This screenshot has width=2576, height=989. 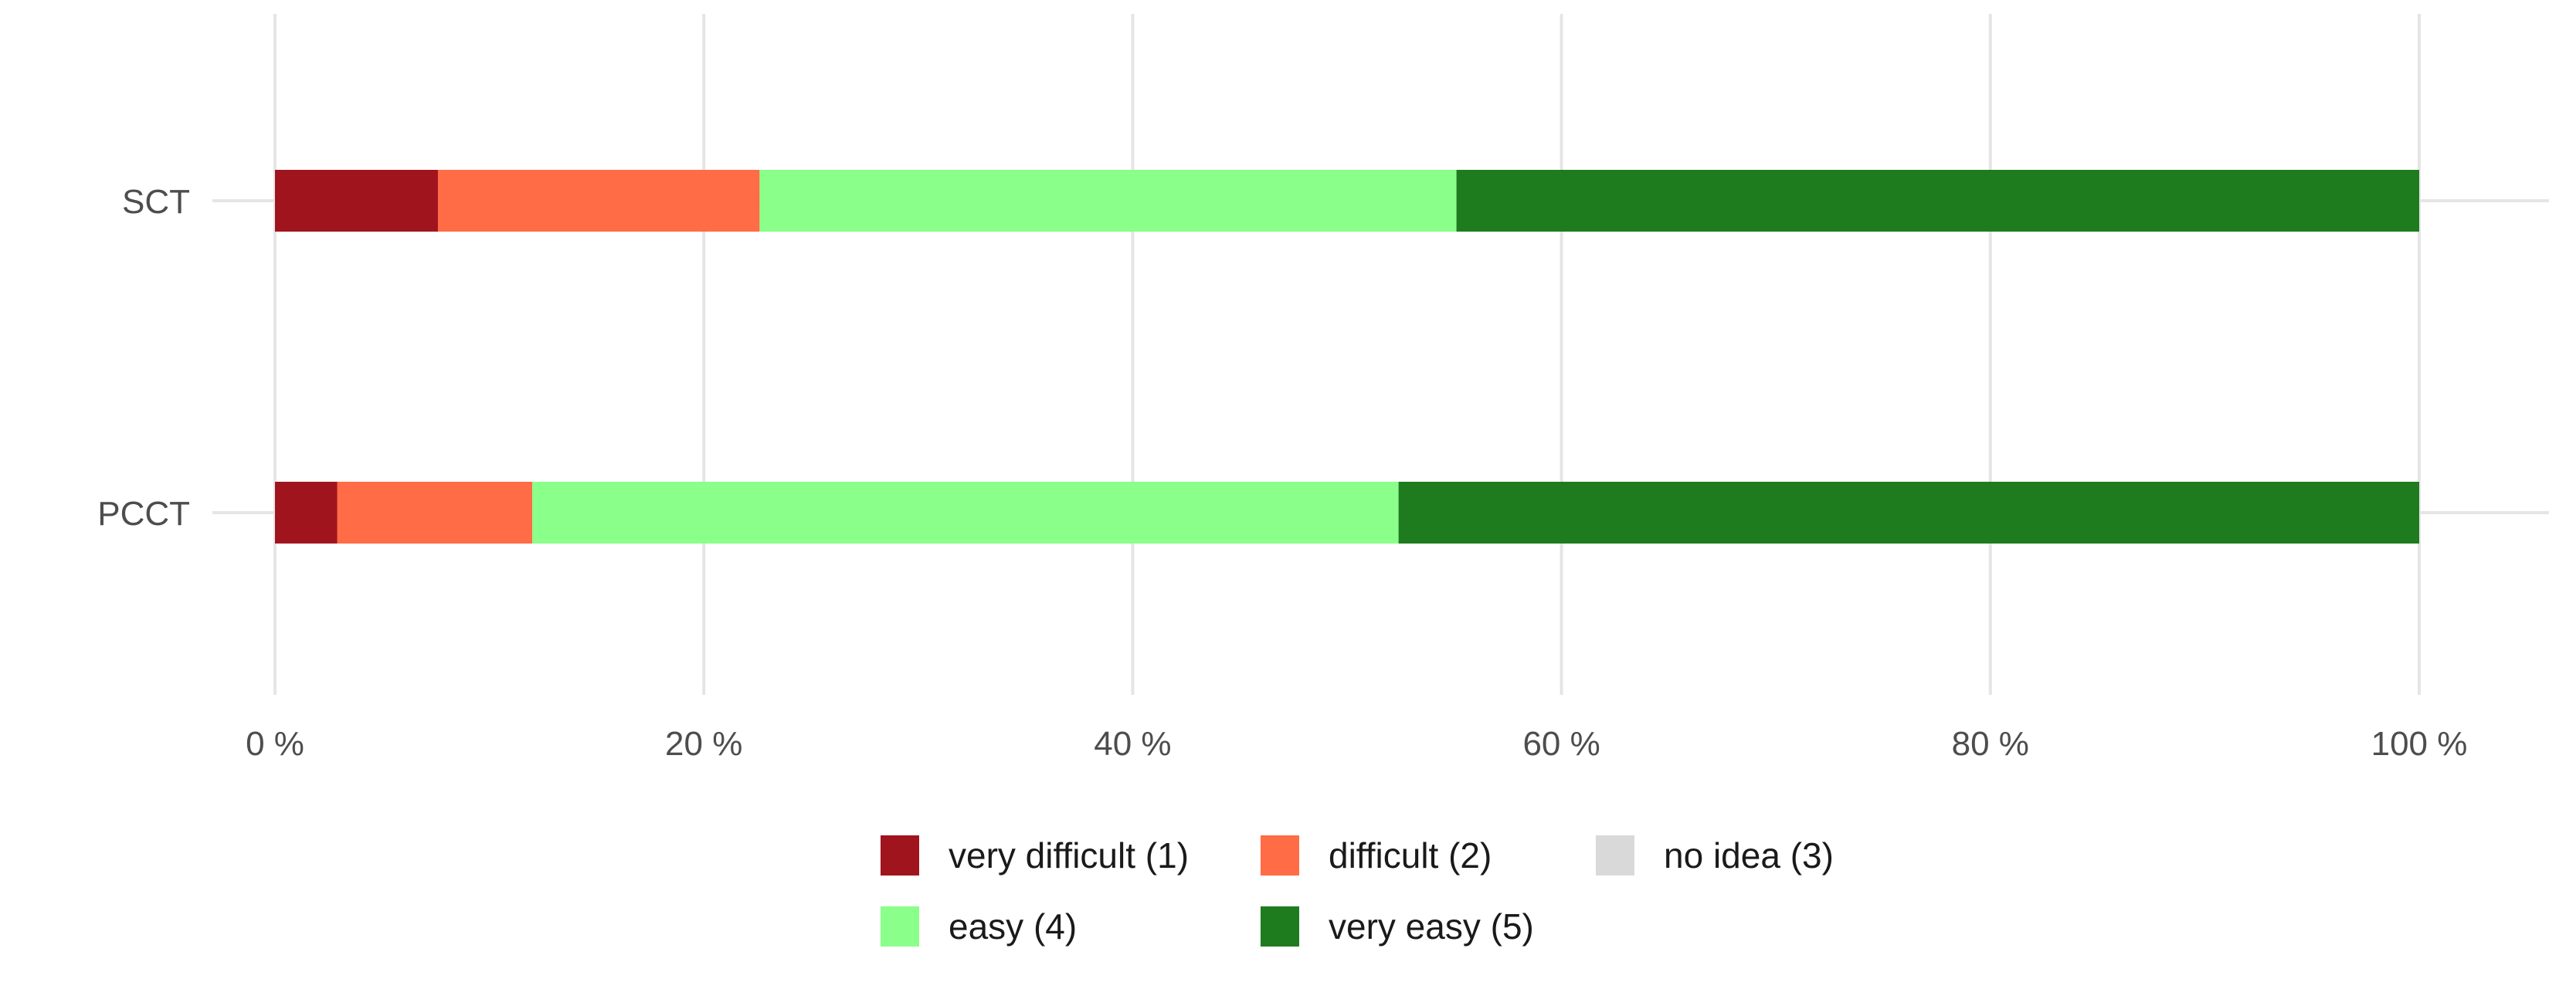 I want to click on x-axis-labels: 0 % 20 % 40 % 60 % 80 % 100 %, so click(x=1356, y=744).